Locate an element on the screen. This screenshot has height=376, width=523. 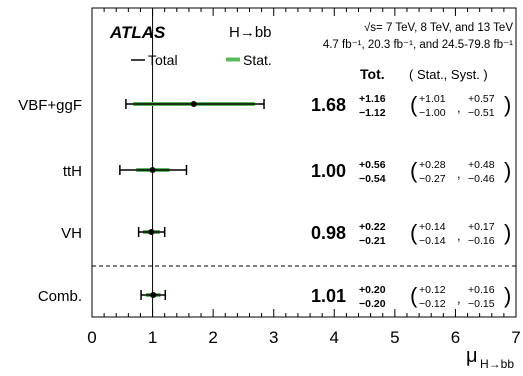
stat-down: −1.00 is located at coordinates (432, 113).